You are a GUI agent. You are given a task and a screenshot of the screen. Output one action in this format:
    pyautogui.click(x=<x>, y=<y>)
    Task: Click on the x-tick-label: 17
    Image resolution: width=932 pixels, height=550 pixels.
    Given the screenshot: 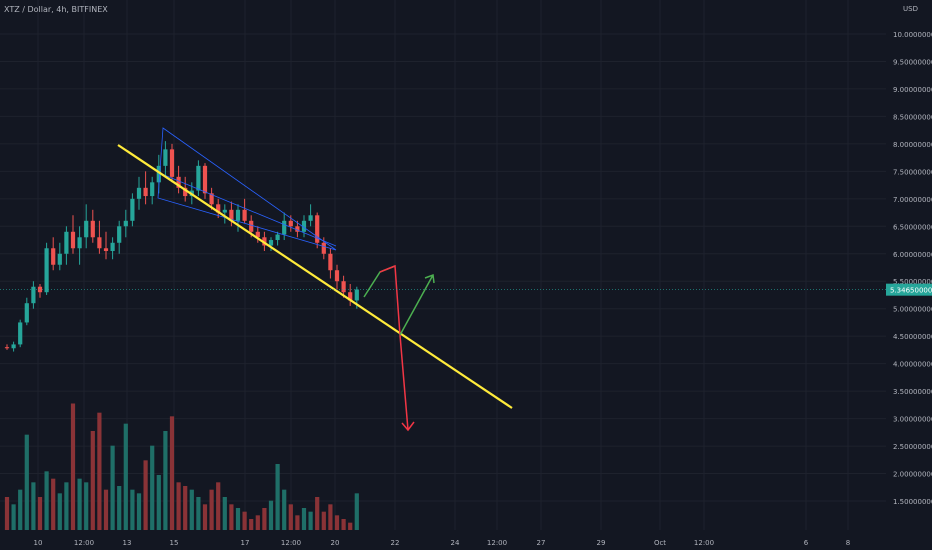 What is the action you would take?
    pyautogui.click(x=245, y=543)
    